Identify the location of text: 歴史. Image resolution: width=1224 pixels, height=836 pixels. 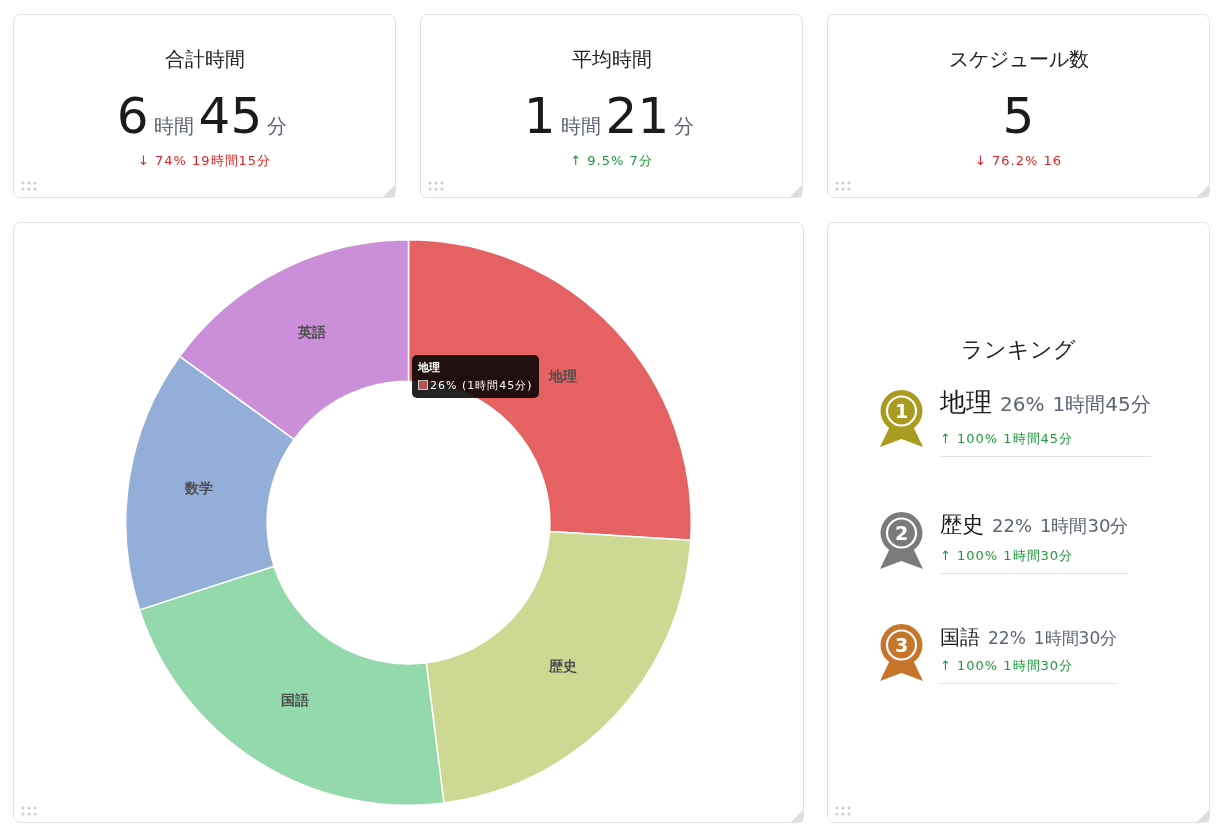
(962, 524).